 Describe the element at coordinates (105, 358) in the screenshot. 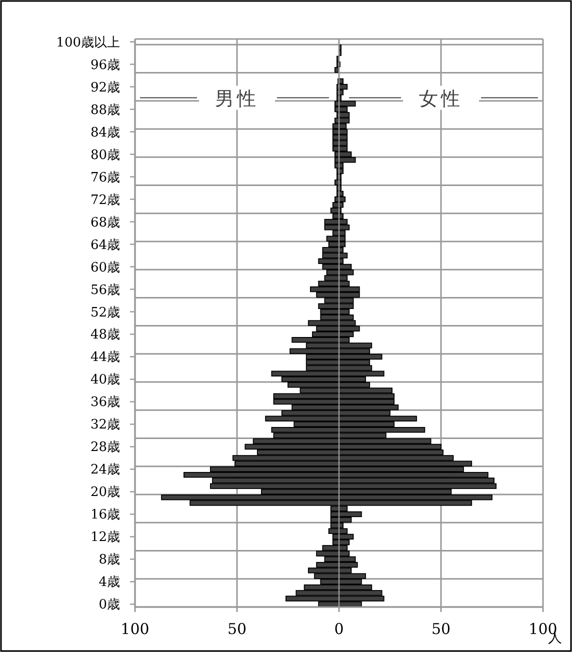

I see `y-tick-label: 44歳` at that location.